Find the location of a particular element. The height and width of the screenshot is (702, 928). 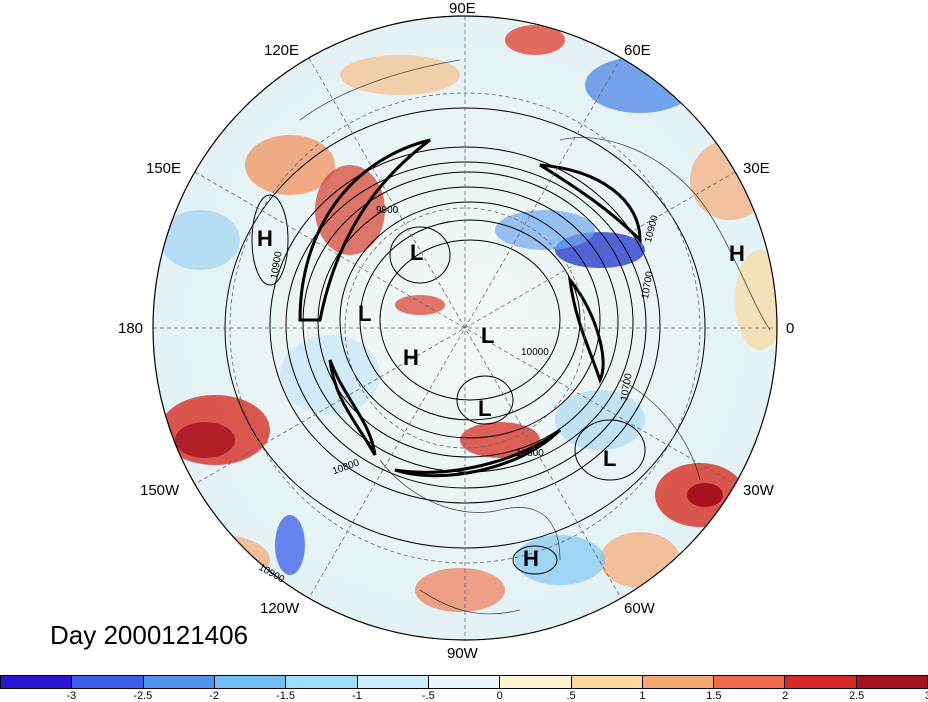

lon-label-60e: 60E is located at coordinates (637, 50).